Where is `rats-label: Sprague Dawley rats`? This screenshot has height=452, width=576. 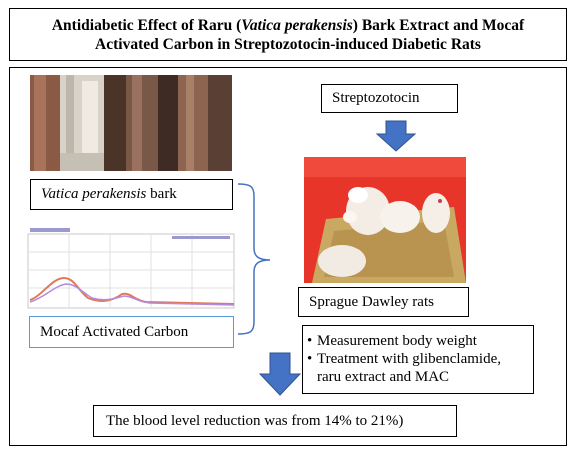
rats-label: Sprague Dawley rats is located at coordinates (383, 302).